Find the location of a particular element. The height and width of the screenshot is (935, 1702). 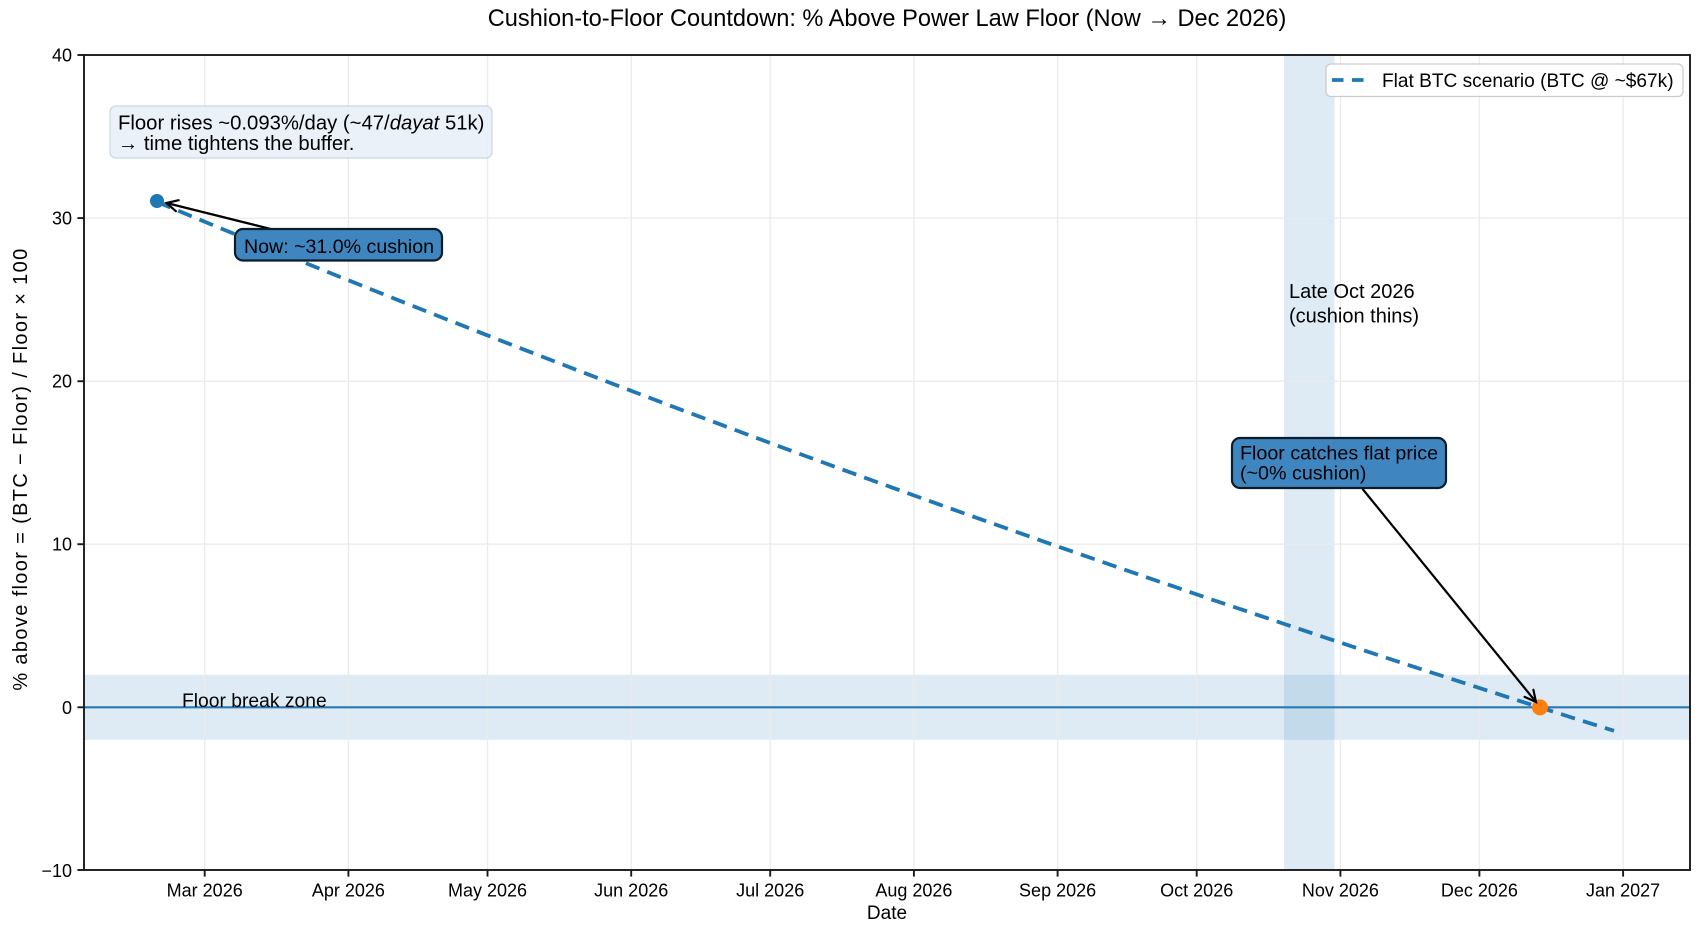

svg-text: Sep 2026 is located at coordinates (1057, 891).